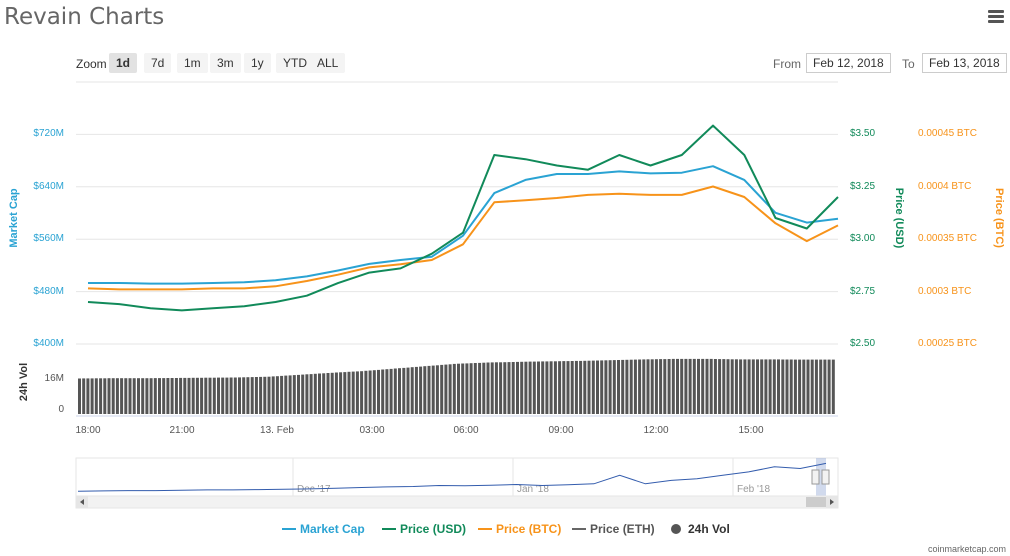 The width and height of the screenshot is (1010, 556). What do you see at coordinates (862, 186) in the screenshot?
I see `usd-tick-label: $3.25` at bounding box center [862, 186].